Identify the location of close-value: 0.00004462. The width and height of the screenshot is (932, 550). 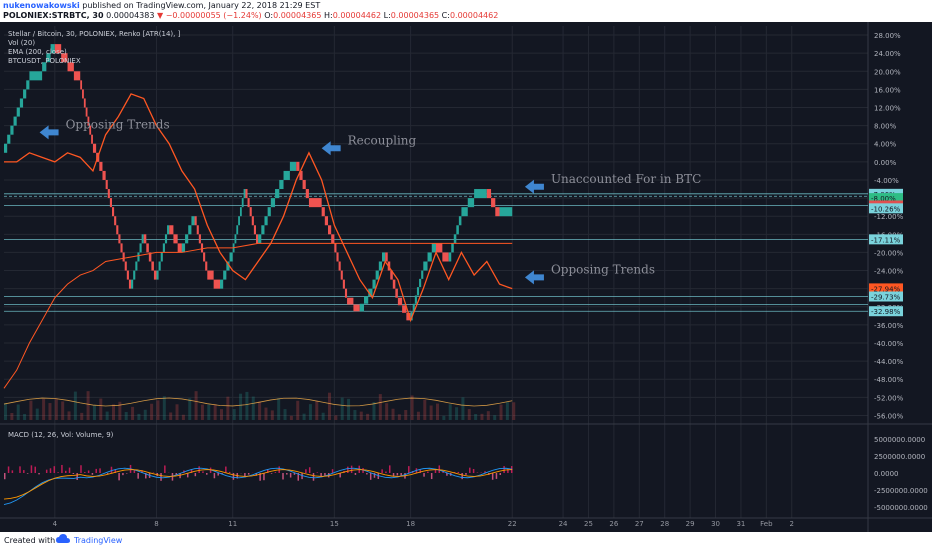
(474, 15).